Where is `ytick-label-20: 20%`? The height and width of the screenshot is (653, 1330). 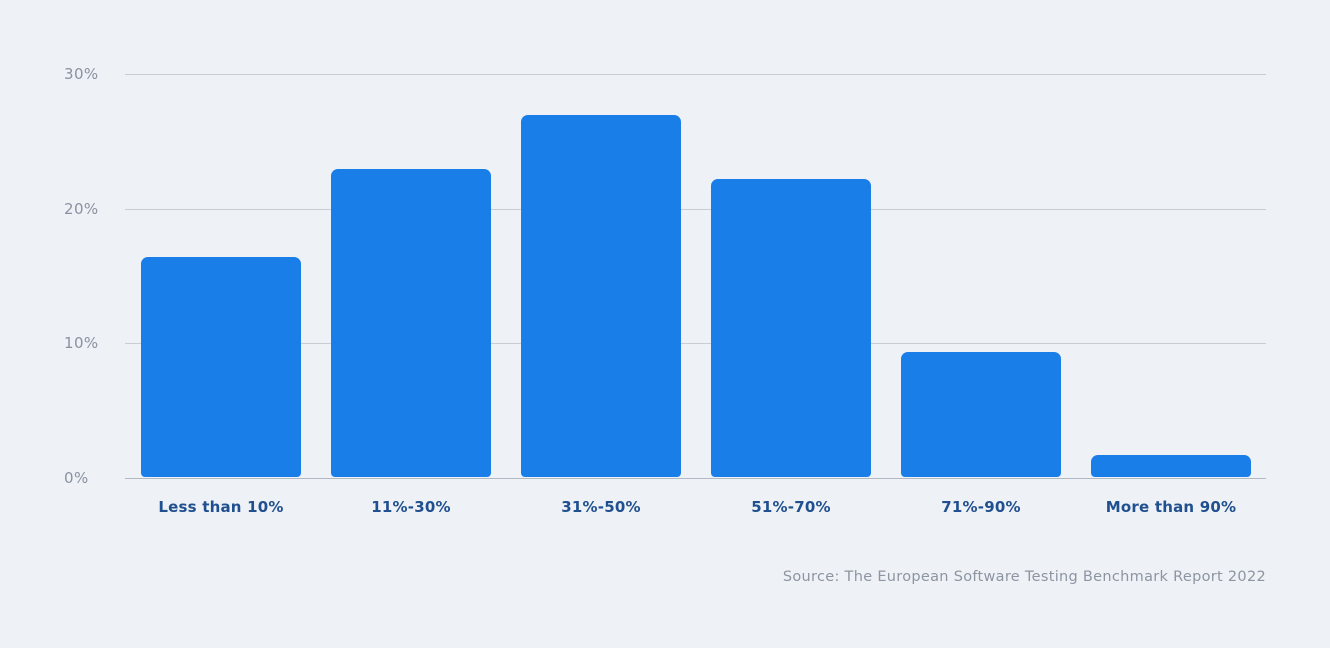 ytick-label-20: 20% is located at coordinates (81, 209).